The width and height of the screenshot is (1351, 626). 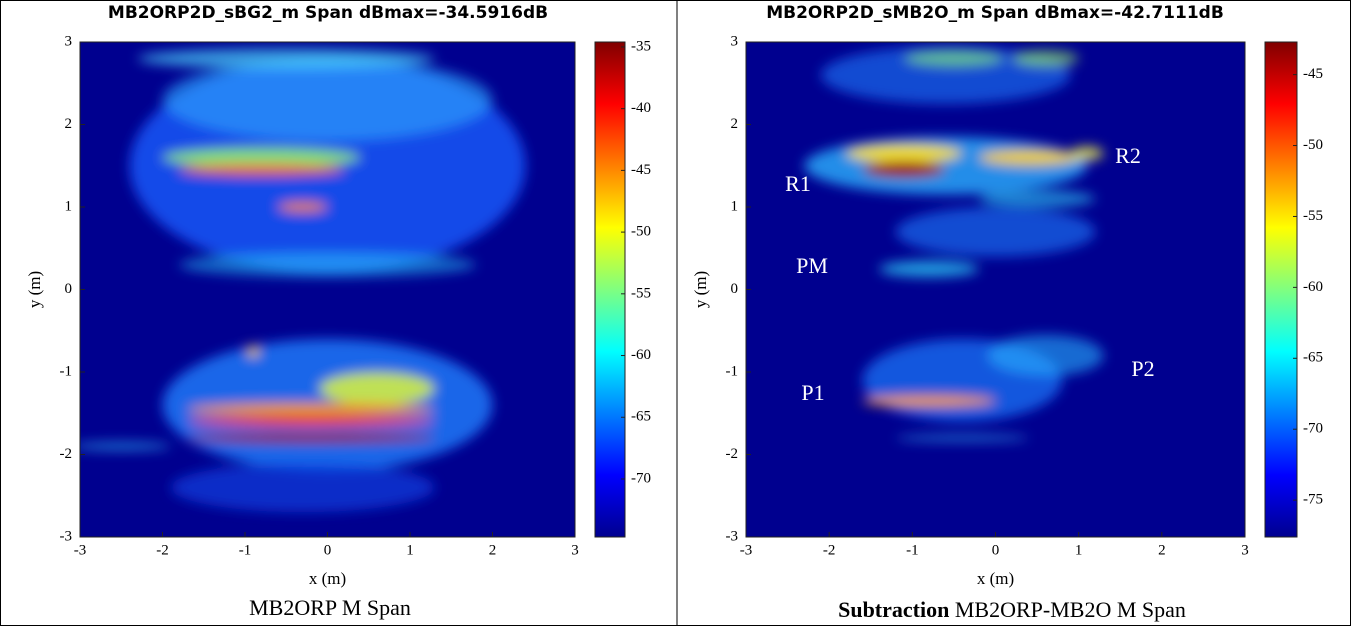 What do you see at coordinates (330, 607) in the screenshot?
I see `caption: MB2ORP M Span` at bounding box center [330, 607].